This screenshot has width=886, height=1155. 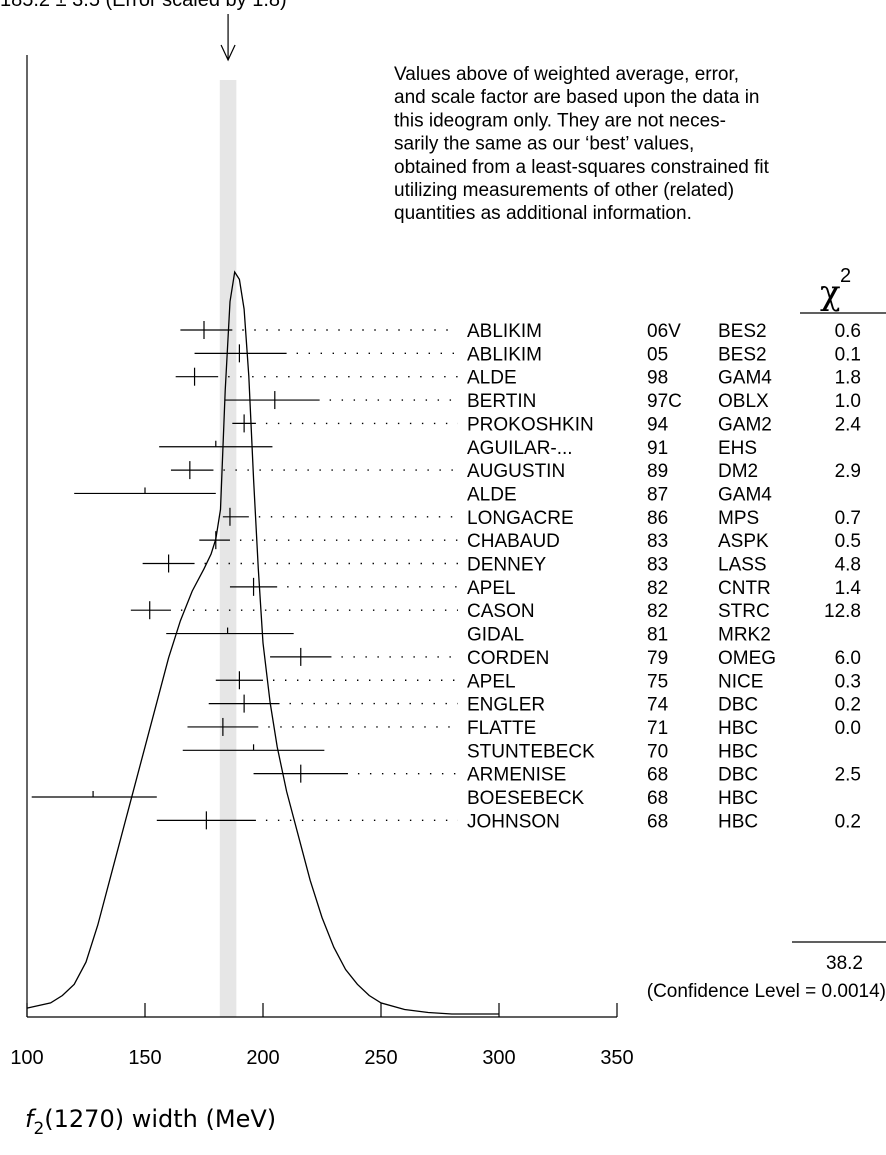 What do you see at coordinates (516, 775) in the screenshot?
I see `row-author: ARMENISE` at bounding box center [516, 775].